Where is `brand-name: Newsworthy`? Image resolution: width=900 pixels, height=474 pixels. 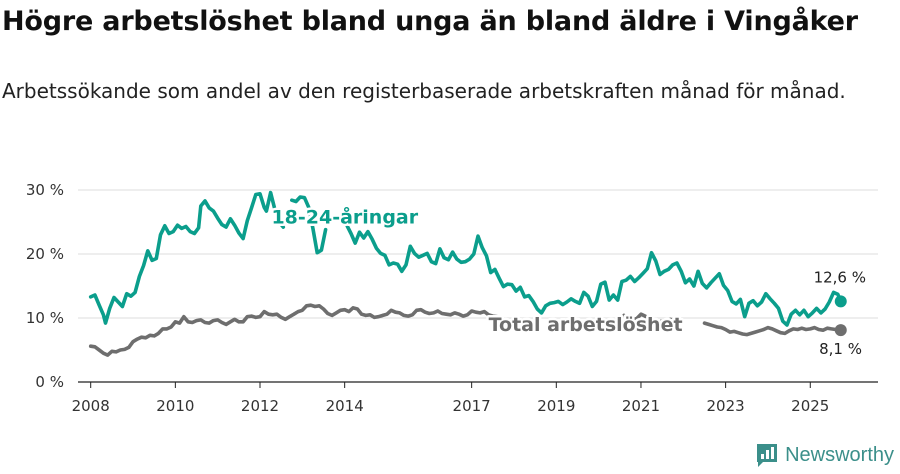
brand-name: Newsworthy is located at coordinates (839, 454).